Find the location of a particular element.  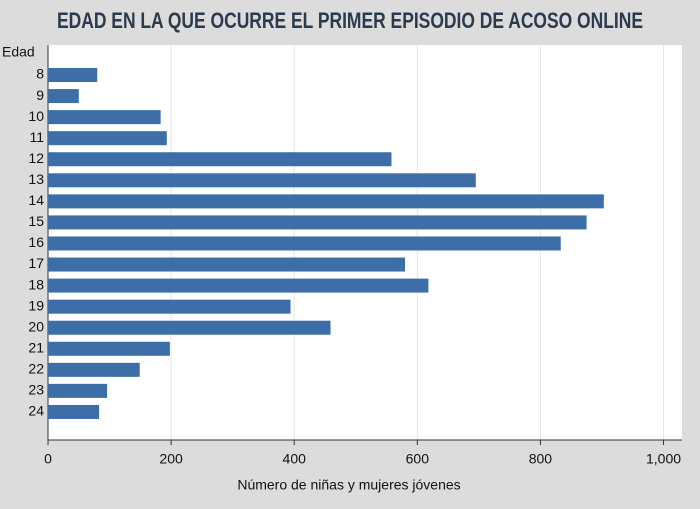

y-tick-label: 20 is located at coordinates (36, 326).